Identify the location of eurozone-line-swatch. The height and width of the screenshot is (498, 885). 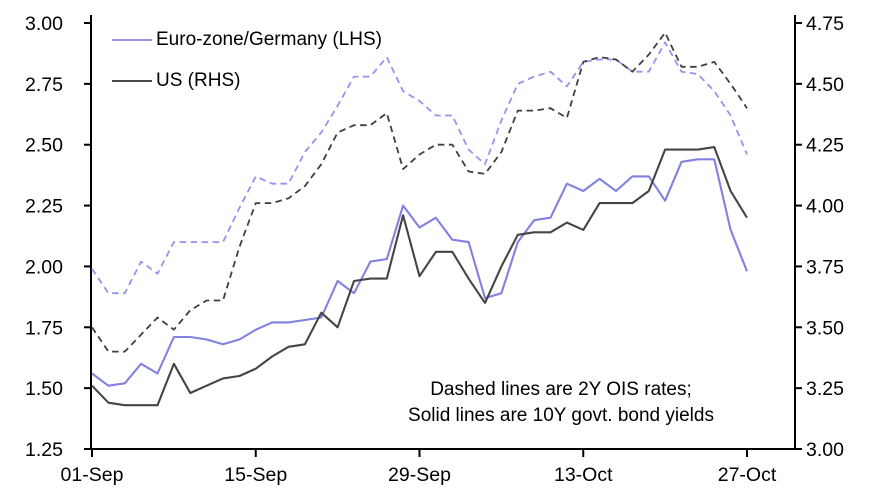
(132, 39).